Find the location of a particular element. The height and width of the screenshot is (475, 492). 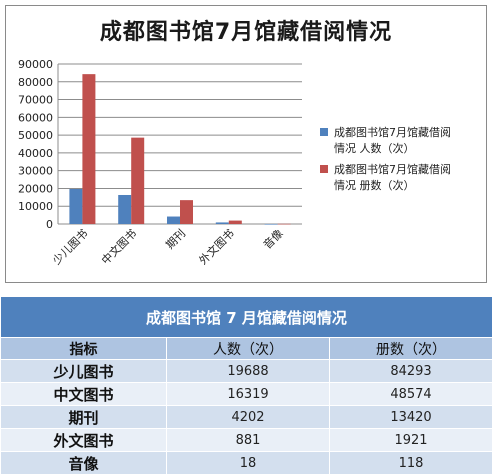

row-label: 中文图书 is located at coordinates (84, 394).